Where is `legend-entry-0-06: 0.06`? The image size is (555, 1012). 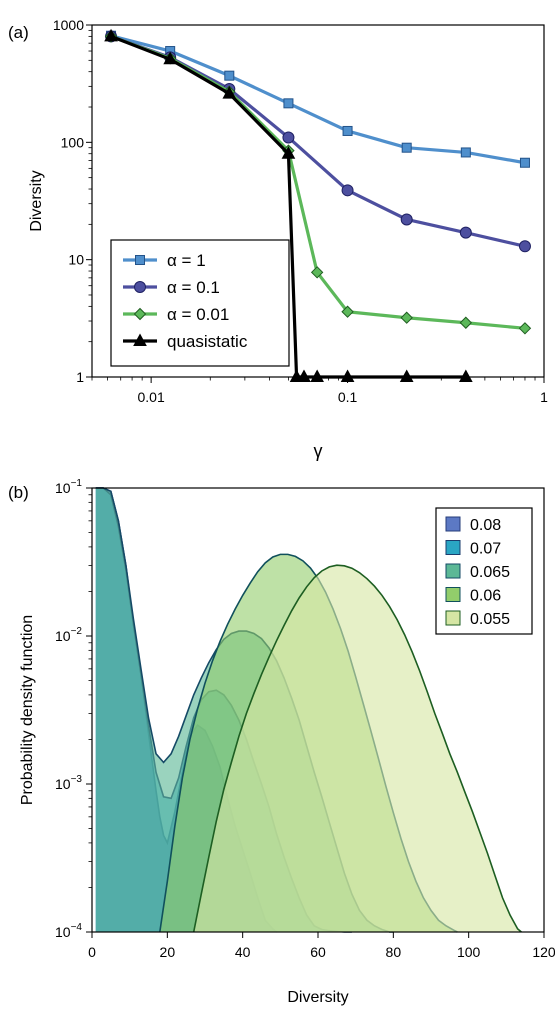 legend-entry-0-06: 0.06 is located at coordinates (473, 596).